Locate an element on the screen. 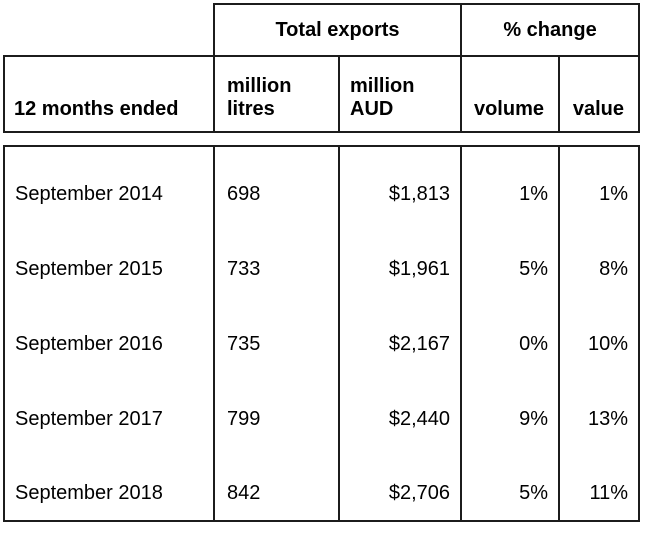 The image size is (650, 534). col-header-volume: volume is located at coordinates (510, 94).